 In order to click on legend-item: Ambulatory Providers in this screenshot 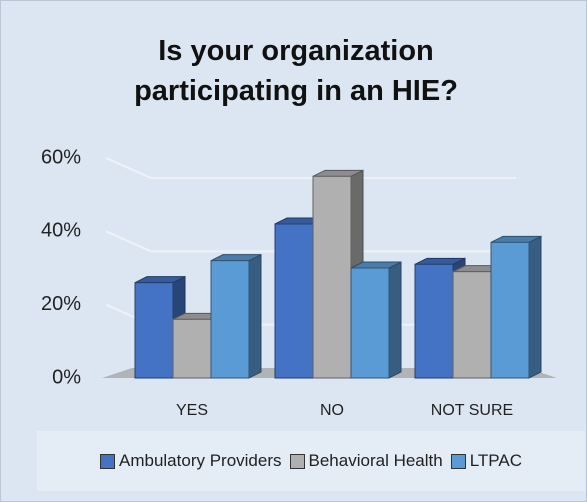, I will do `click(191, 461)`.